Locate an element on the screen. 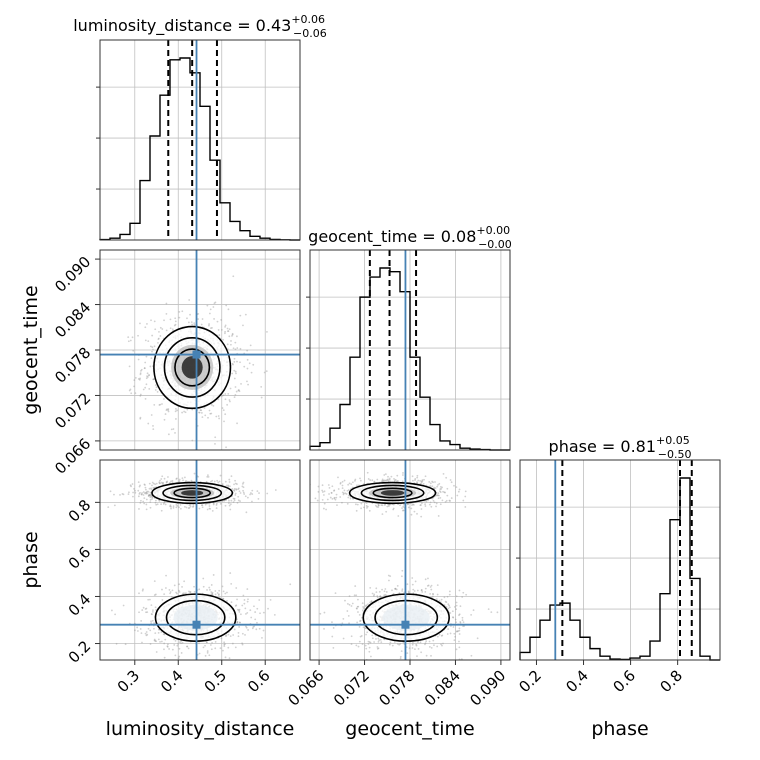 Image resolution: width=760 pixels, height=760 pixels. histogram-step is located at coordinates (619, 569).